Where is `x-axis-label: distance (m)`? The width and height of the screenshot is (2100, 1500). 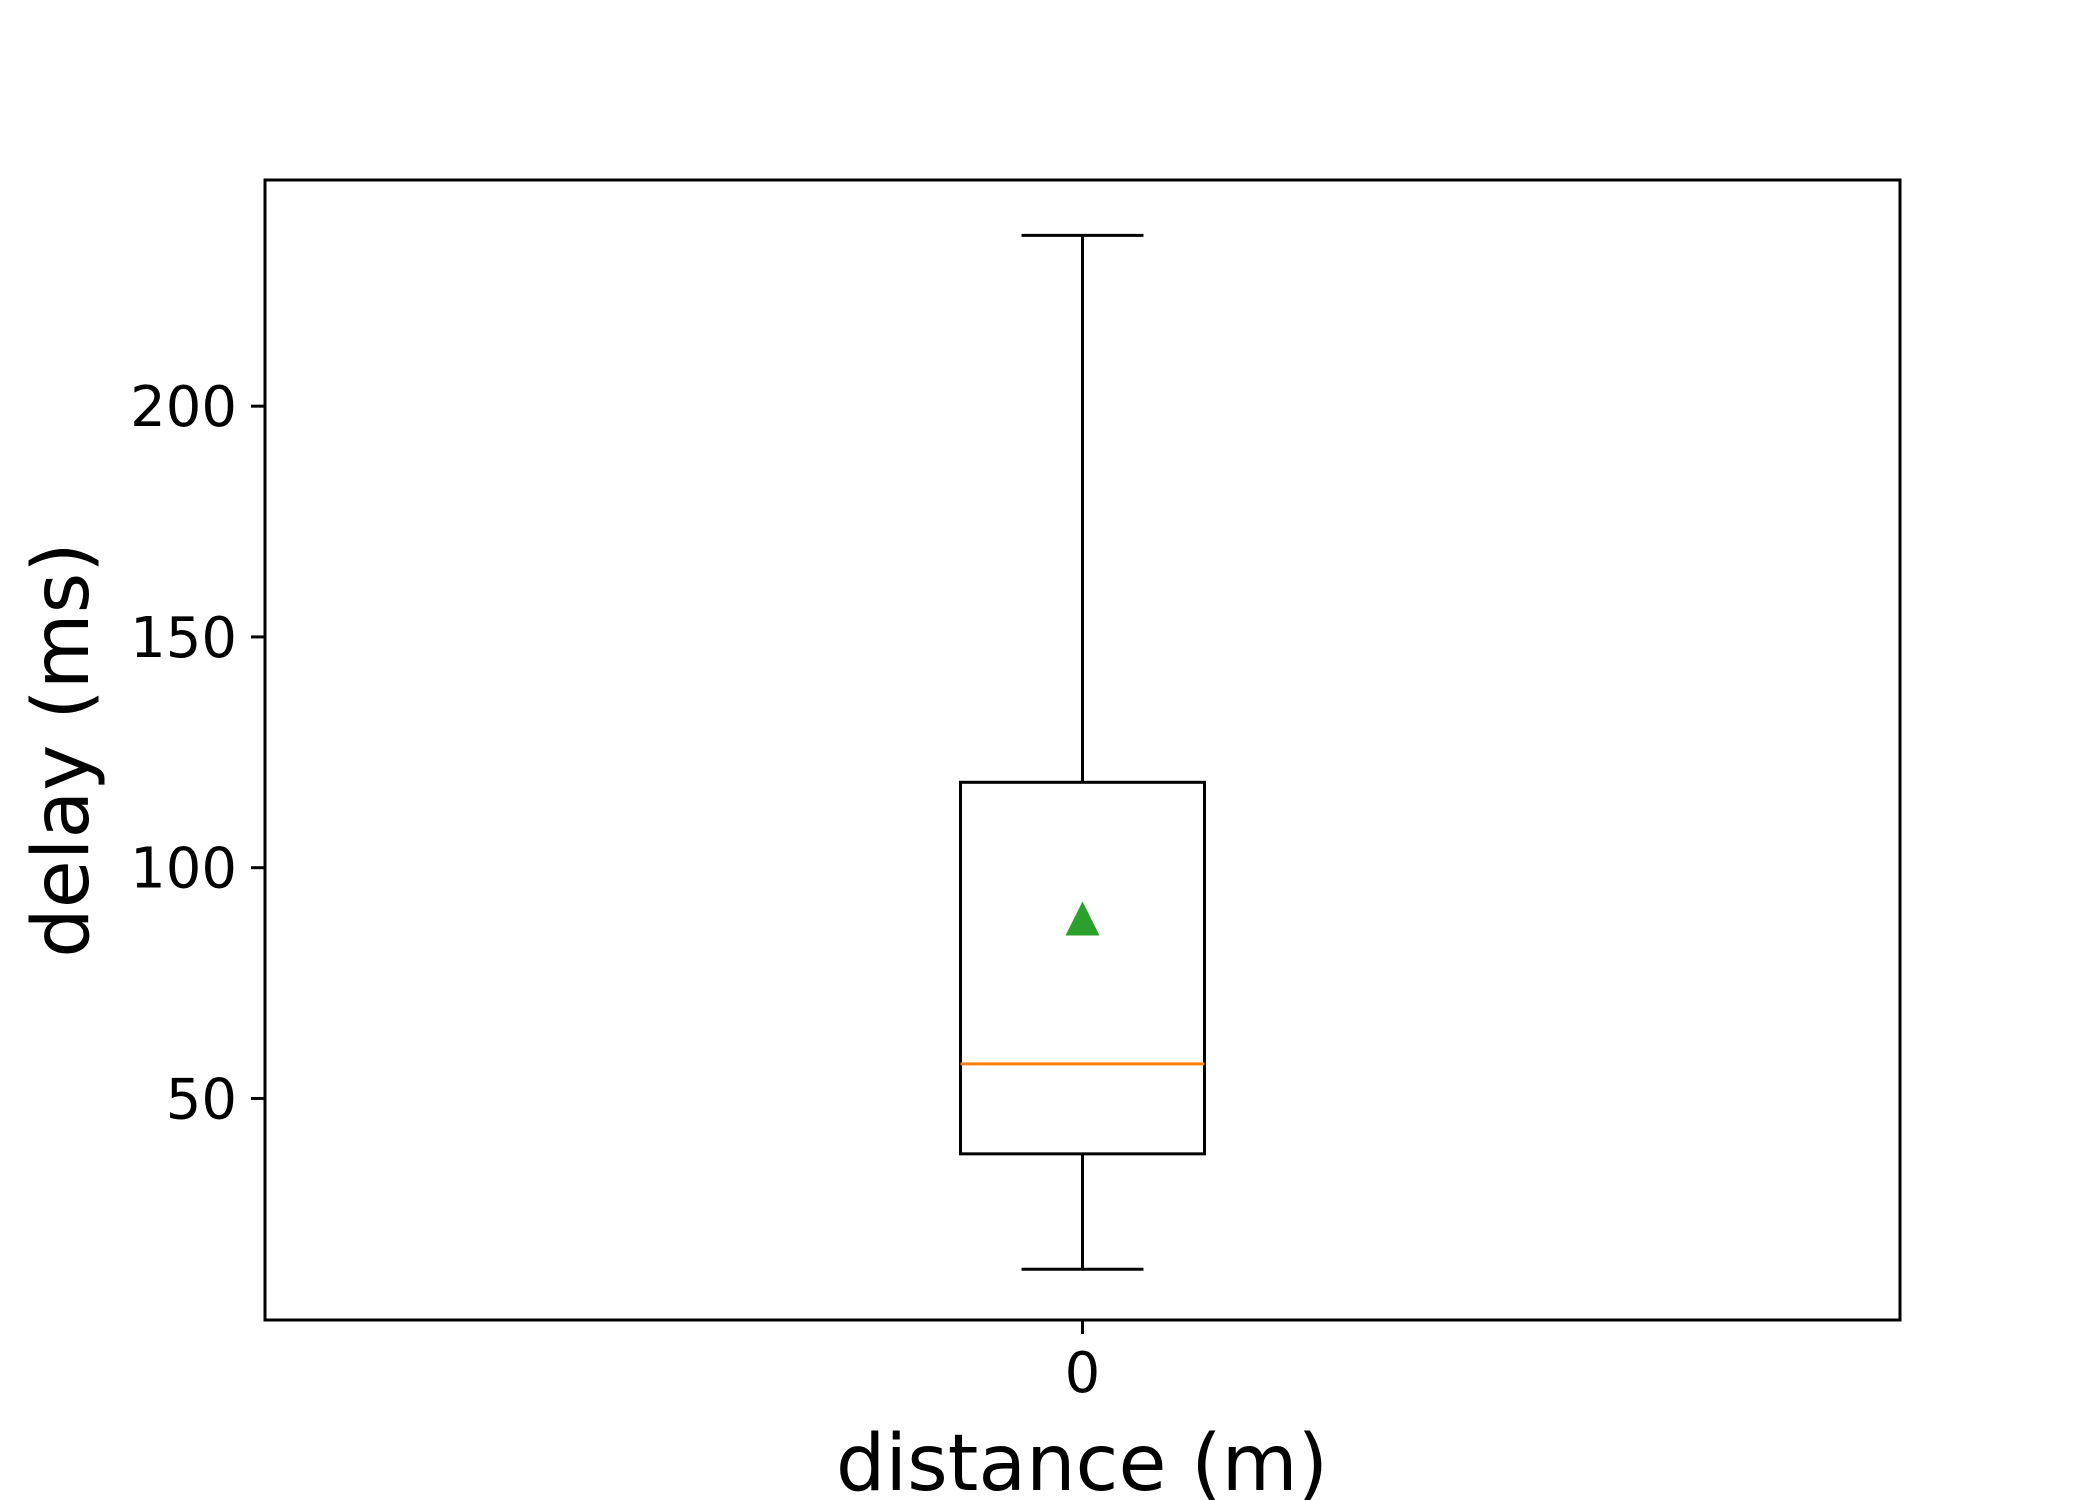 x-axis-label: distance (m) is located at coordinates (1082, 1459).